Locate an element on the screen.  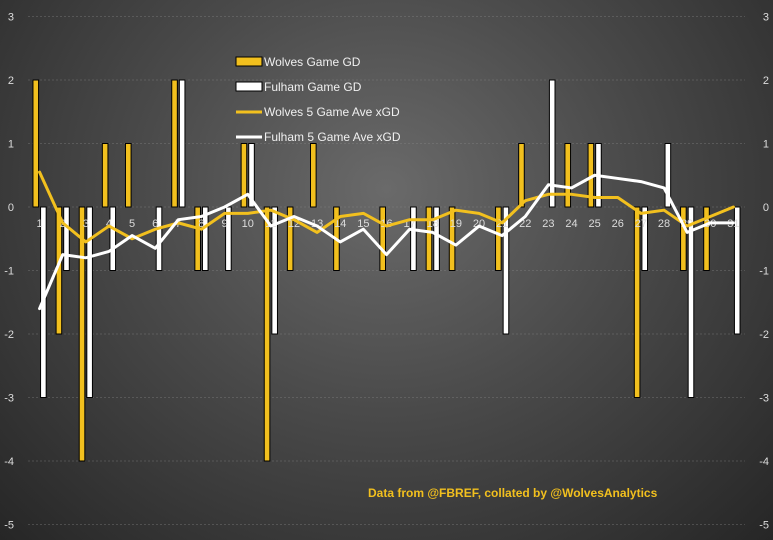
x-tick-23: 23 is located at coordinates (548, 224).